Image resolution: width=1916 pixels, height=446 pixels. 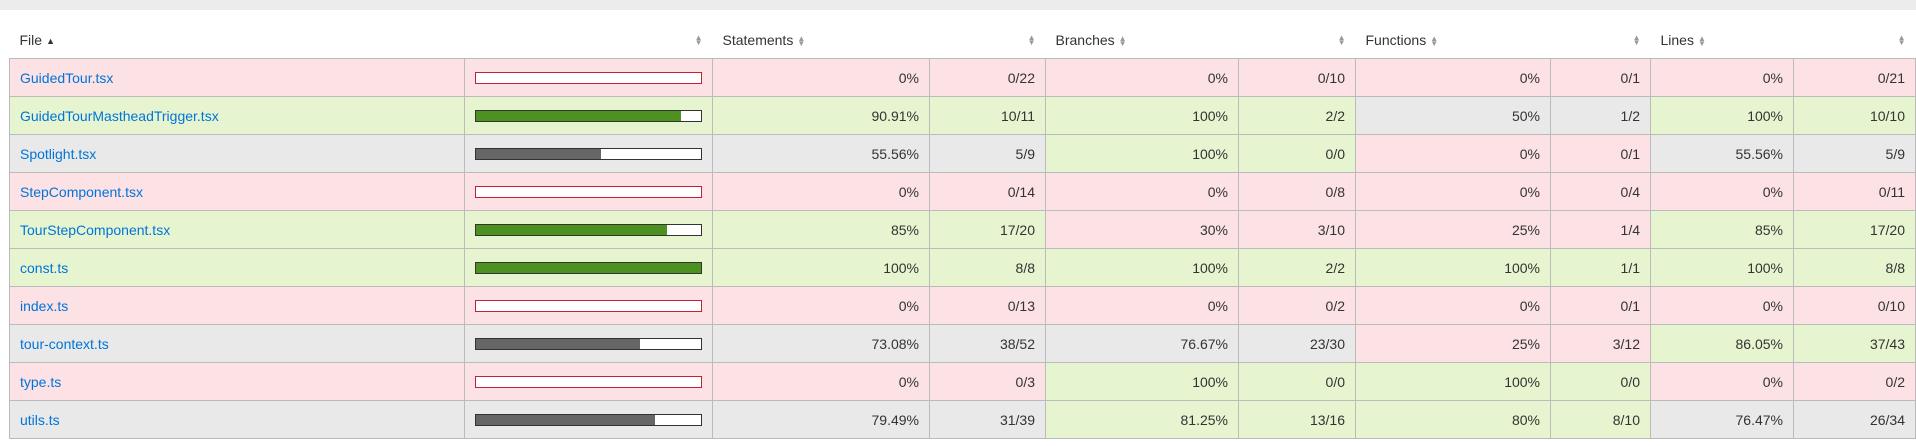 I want to click on file-cell: type.ts, so click(x=237, y=381).